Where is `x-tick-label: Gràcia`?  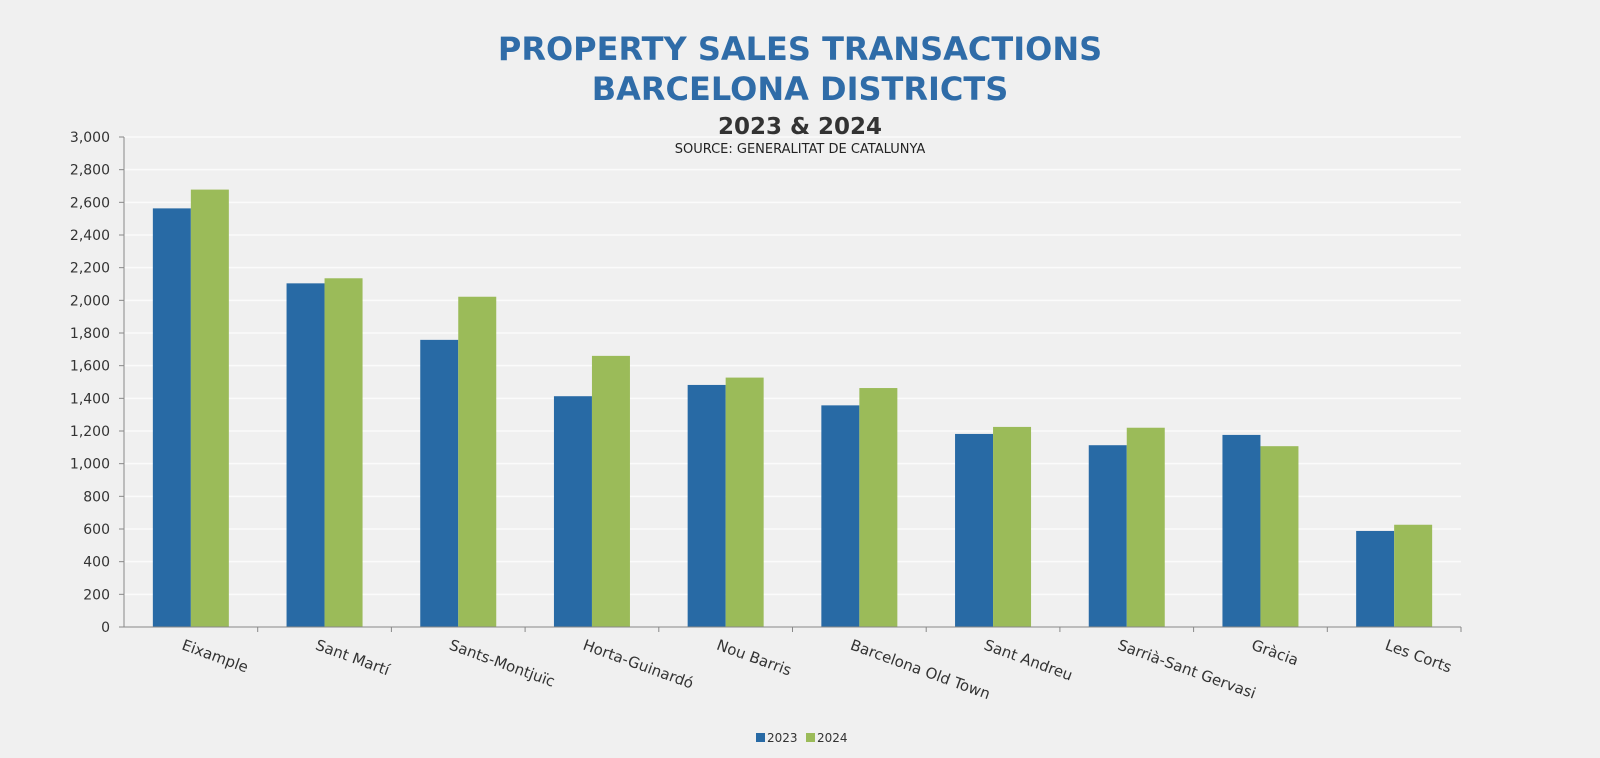 x-tick-label: Gràcia is located at coordinates (1275, 653).